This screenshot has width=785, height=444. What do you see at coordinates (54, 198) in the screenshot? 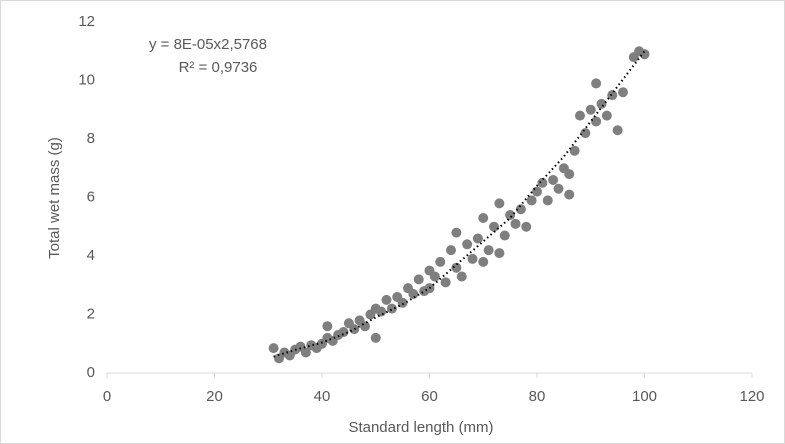
I see `y-axis-label: Total wet mass (g)` at bounding box center [54, 198].